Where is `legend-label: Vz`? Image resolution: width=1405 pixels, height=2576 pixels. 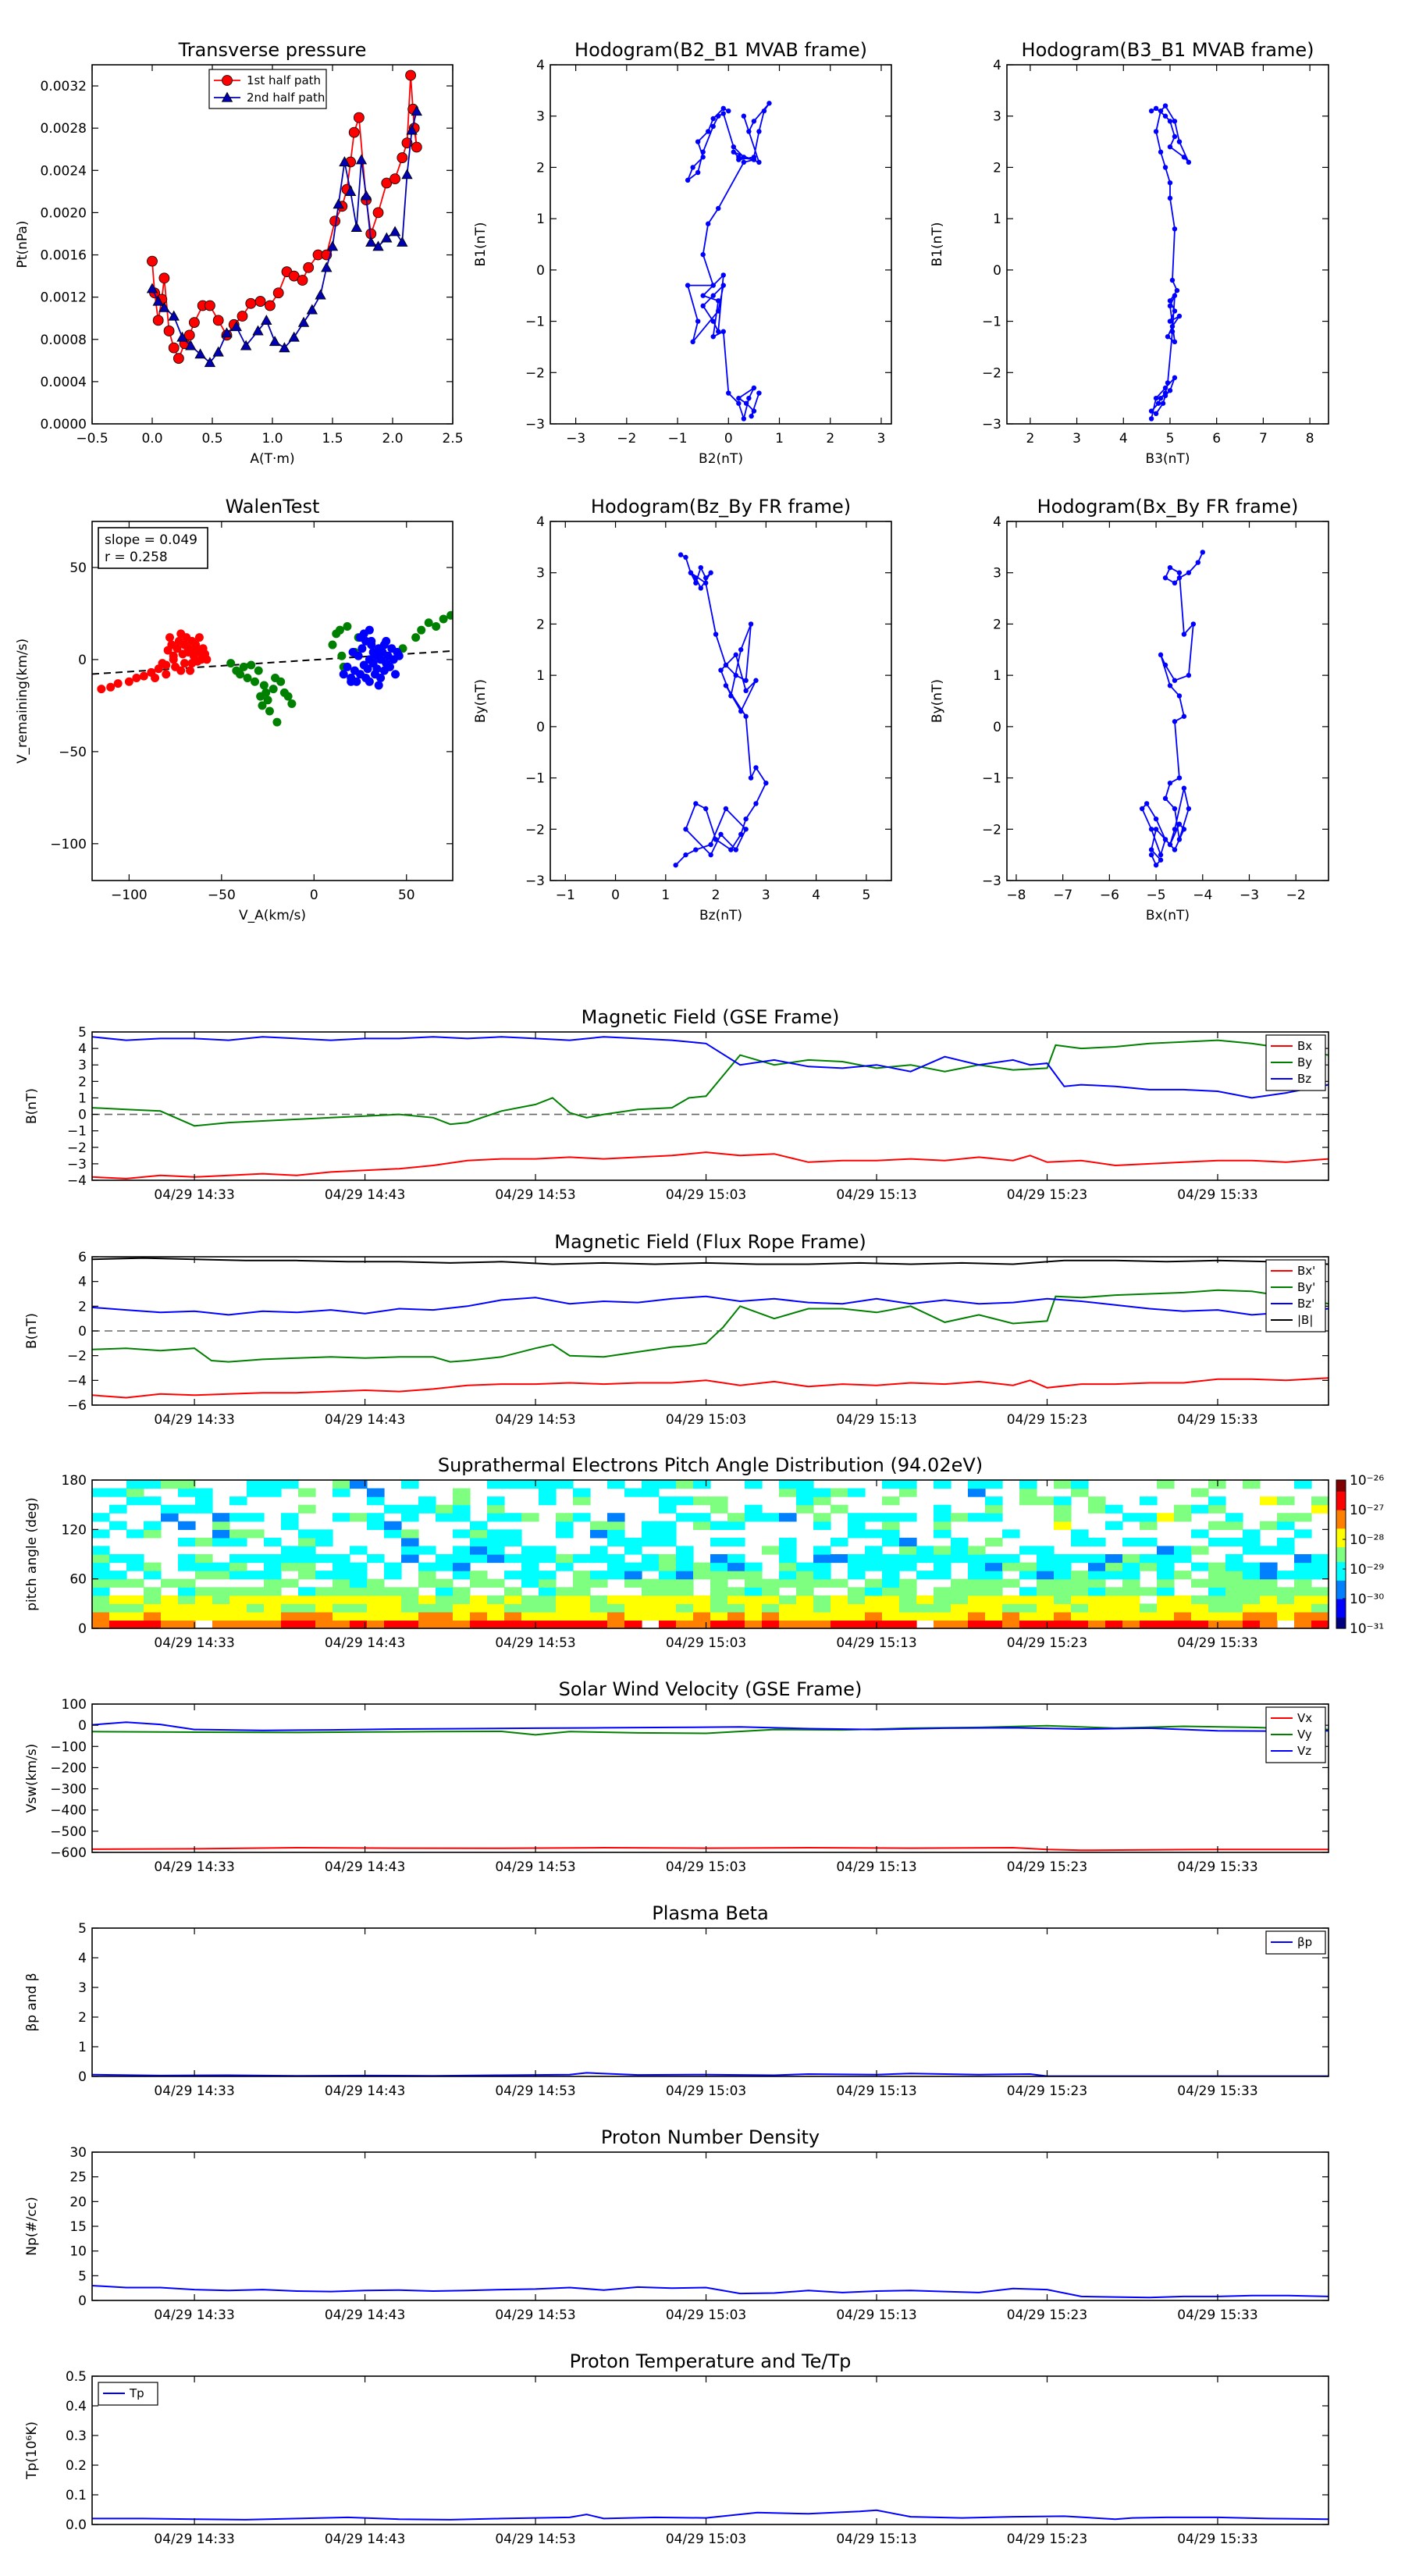
legend-label: Vz is located at coordinates (1304, 1751).